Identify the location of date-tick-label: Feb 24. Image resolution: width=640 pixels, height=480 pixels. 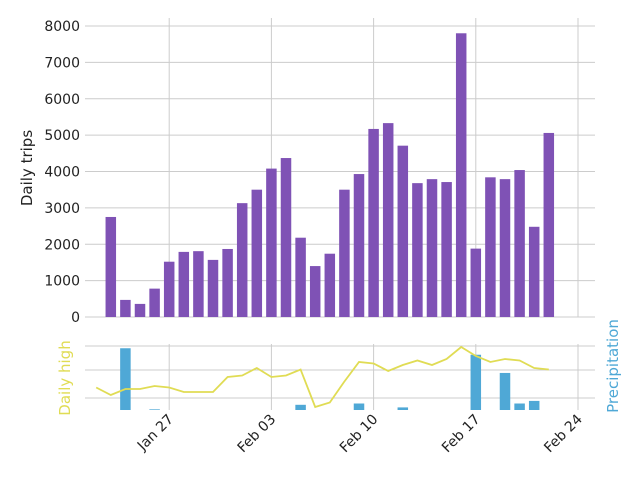
(563, 433).